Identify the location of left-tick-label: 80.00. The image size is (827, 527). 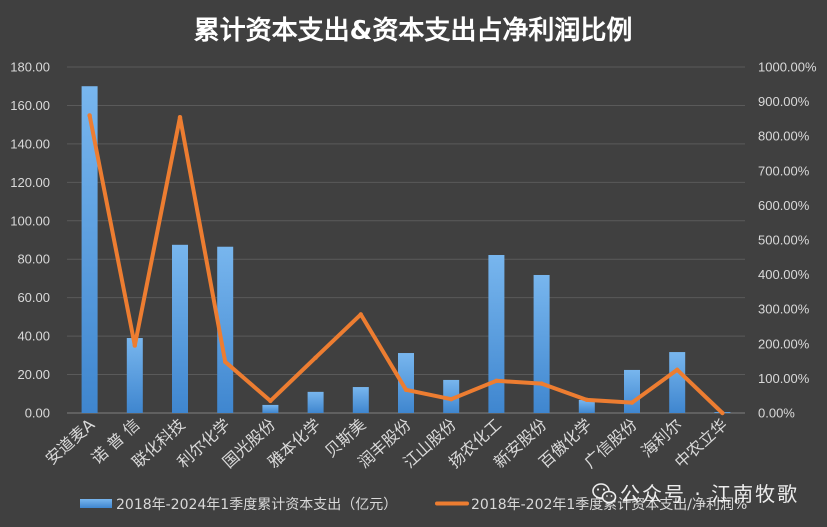
(33, 259).